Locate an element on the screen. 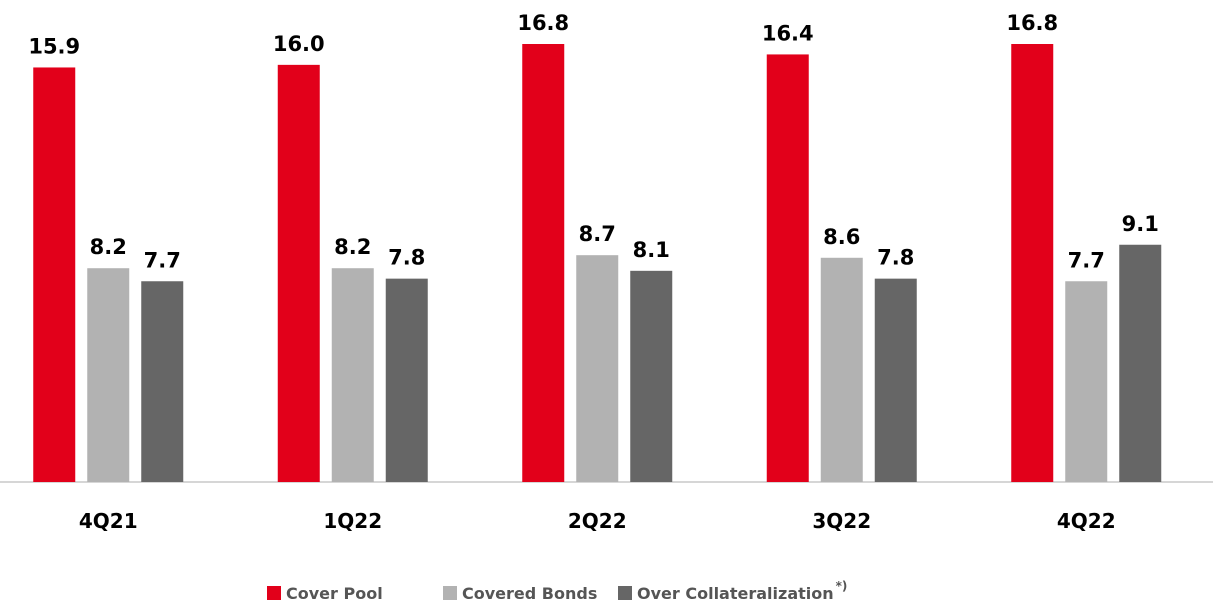 This screenshot has height=604, width=1213. value-label: 8.1 is located at coordinates (651, 250).